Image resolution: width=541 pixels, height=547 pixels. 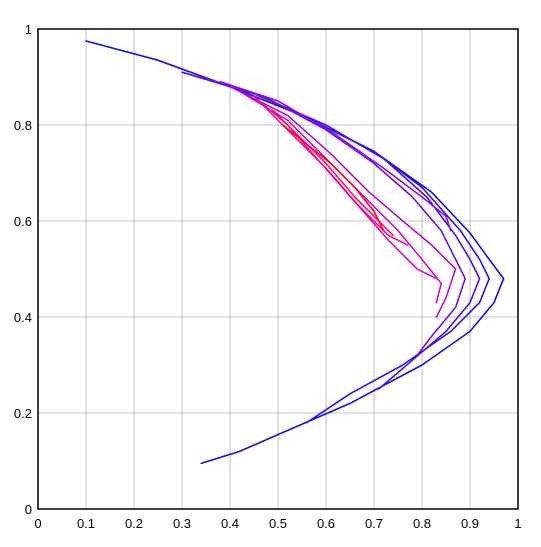 What do you see at coordinates (23, 221) in the screenshot?
I see `y-tick-label-3: 0.6` at bounding box center [23, 221].